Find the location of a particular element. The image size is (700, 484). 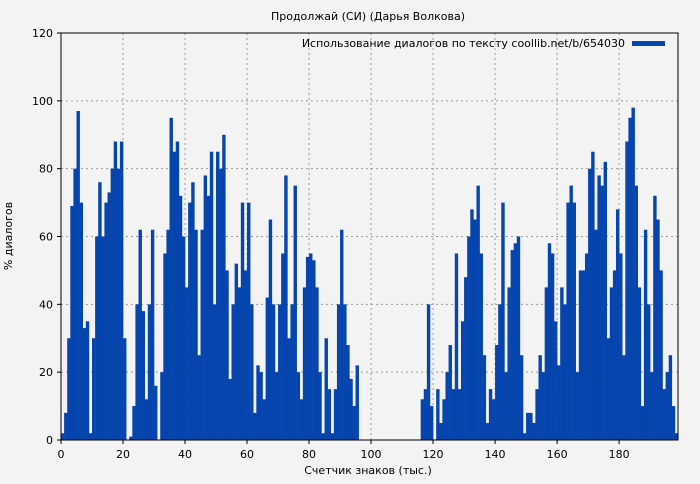

y-tick-label: 120 is located at coordinates (42, 33).